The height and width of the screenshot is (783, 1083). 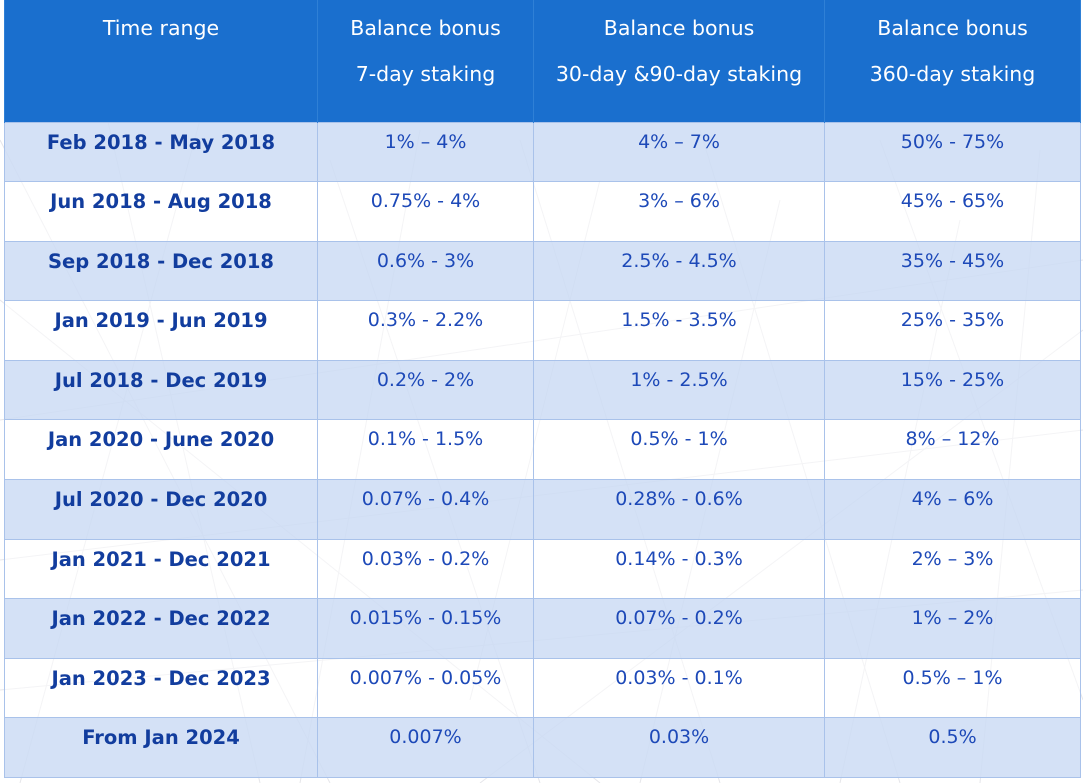 What do you see at coordinates (952, 152) in the screenshot?
I see `cell-360-day: 50% - 75%` at bounding box center [952, 152].